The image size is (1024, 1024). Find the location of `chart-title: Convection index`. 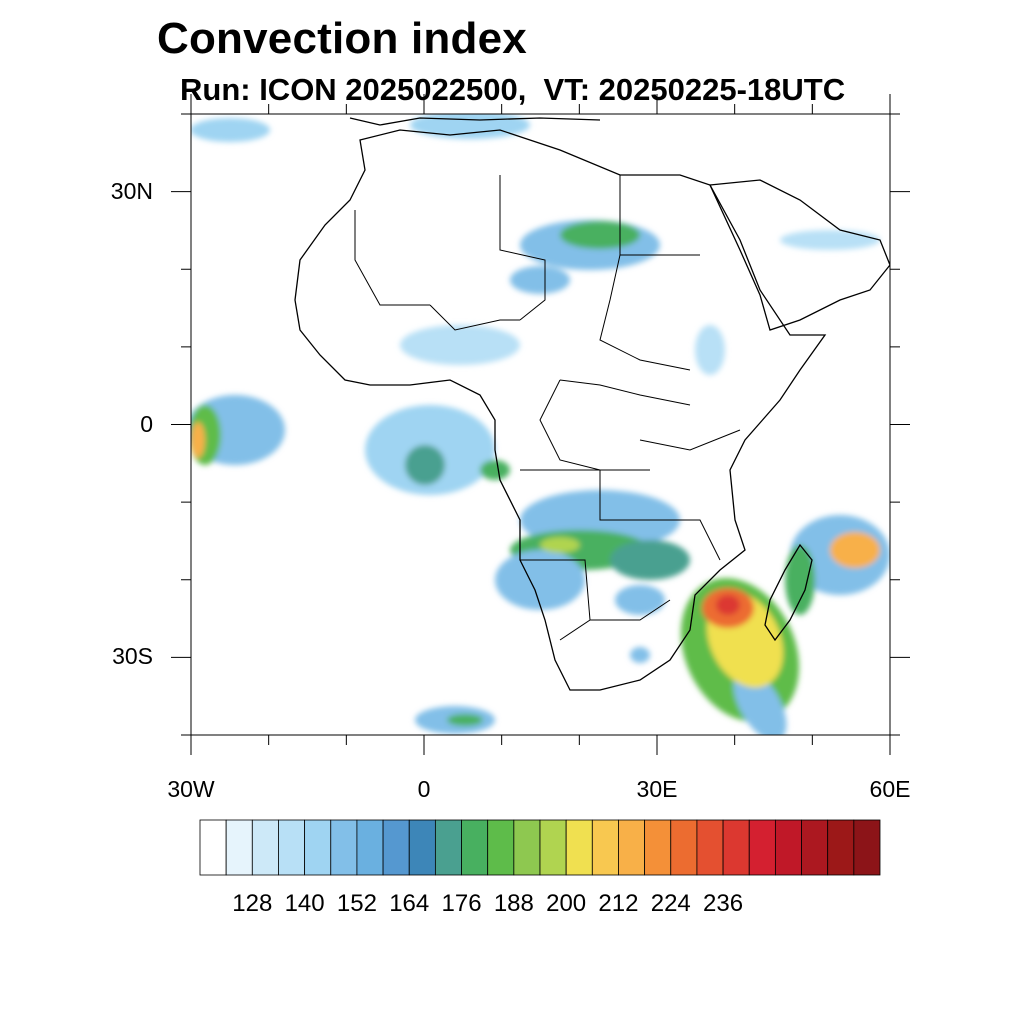

chart-title: Convection index is located at coordinates (342, 38).